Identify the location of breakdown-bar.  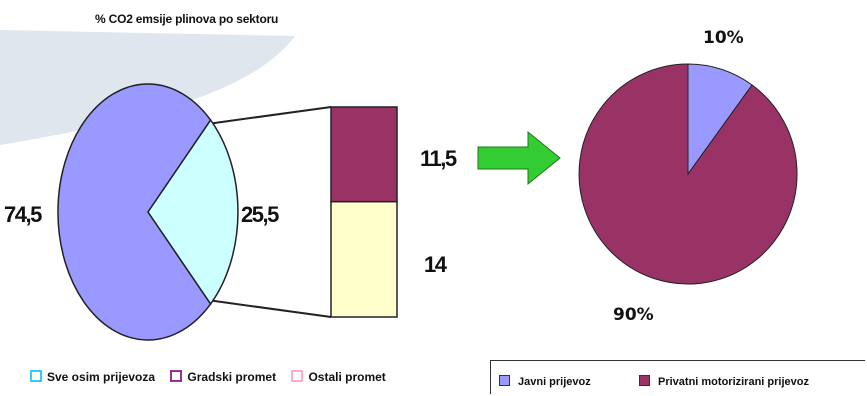
(364, 212).